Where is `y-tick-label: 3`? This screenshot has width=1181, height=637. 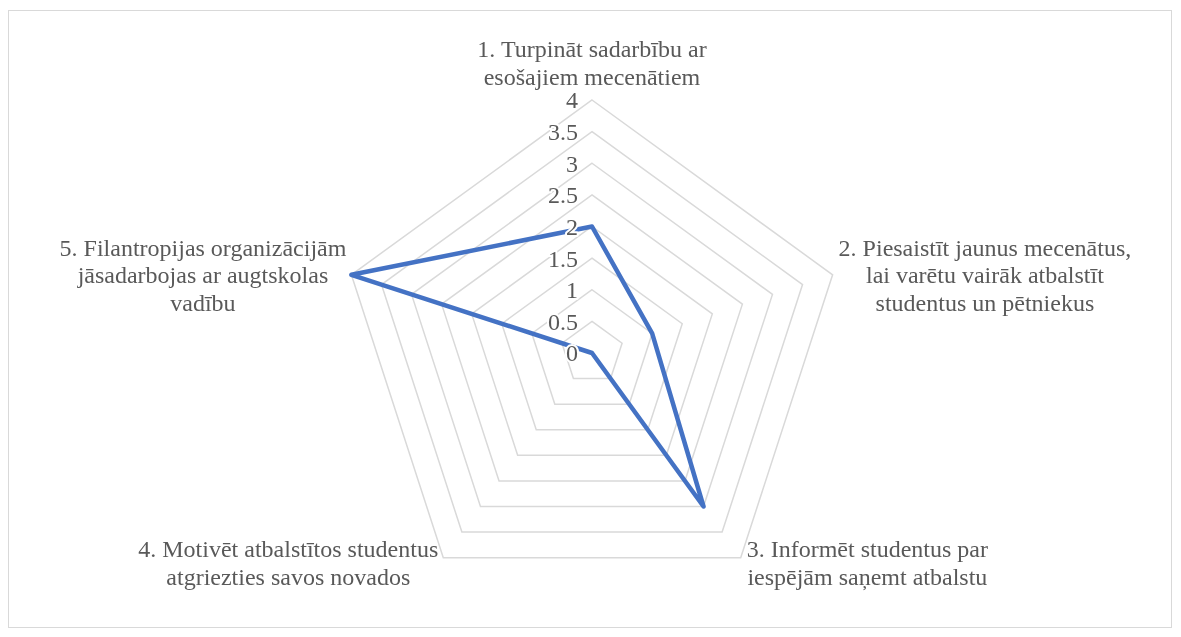
y-tick-label: 3 is located at coordinates (572, 163).